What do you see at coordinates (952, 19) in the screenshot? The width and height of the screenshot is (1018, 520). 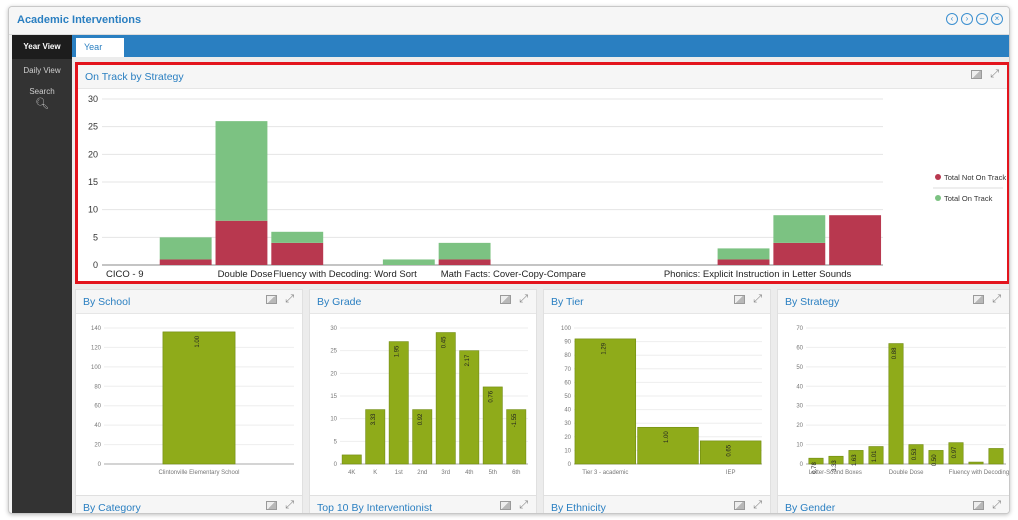 I see `prev-icon: ‹` at bounding box center [952, 19].